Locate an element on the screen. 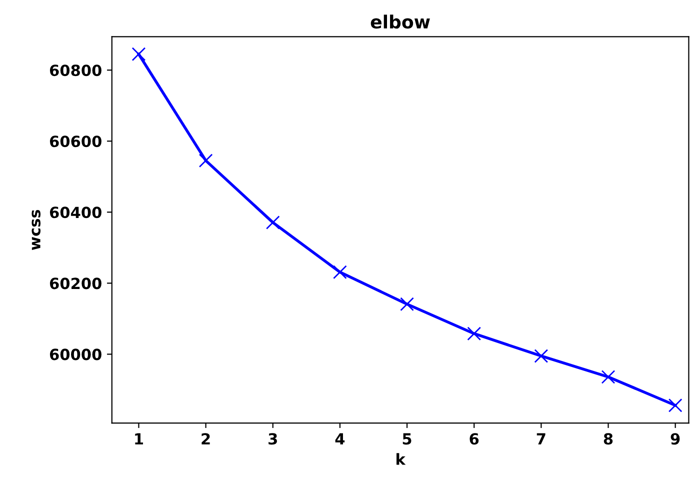 The image size is (695, 477). x-tick-label: 5 is located at coordinates (407, 439).